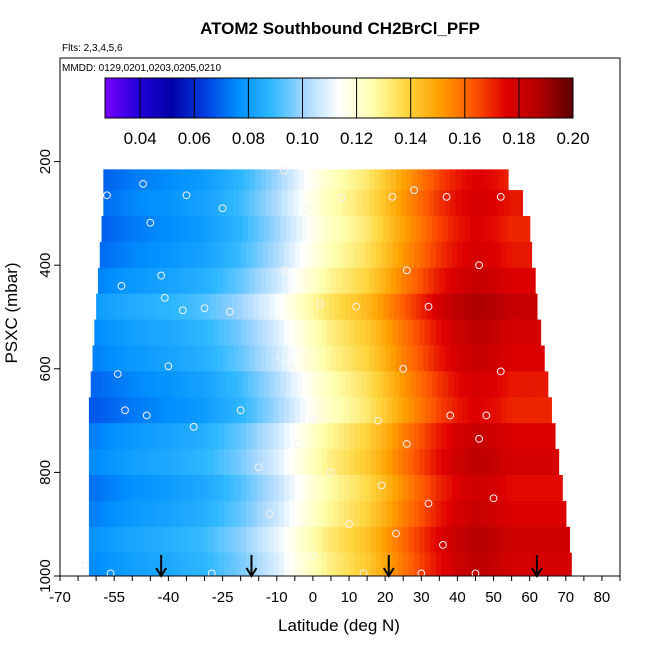 This screenshot has height=650, width=650. Describe the element at coordinates (45, 368) in the screenshot. I see `y-tick-label: 600` at that location.